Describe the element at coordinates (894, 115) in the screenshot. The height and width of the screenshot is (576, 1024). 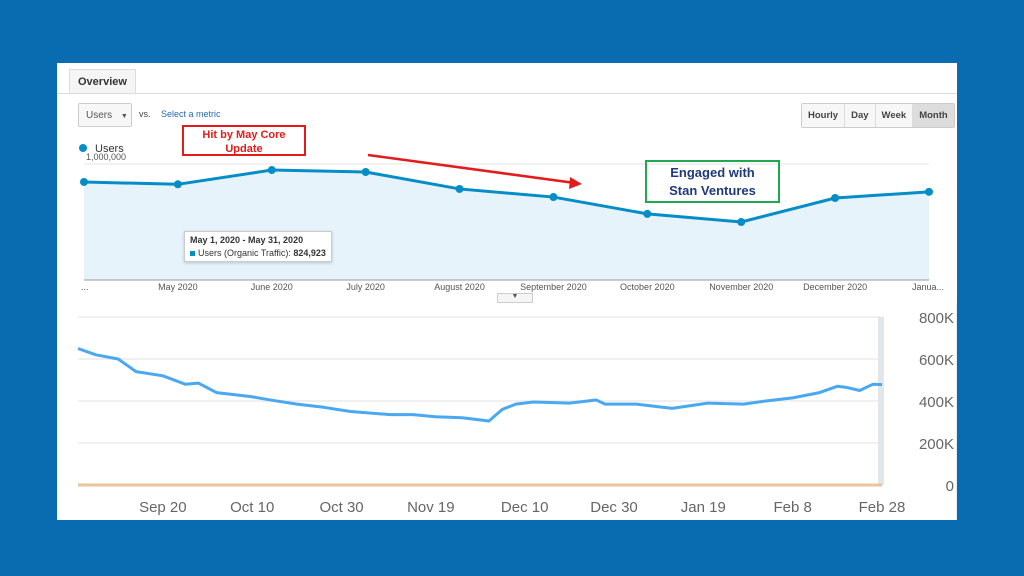
I see `granularity-week: Week` at that location.